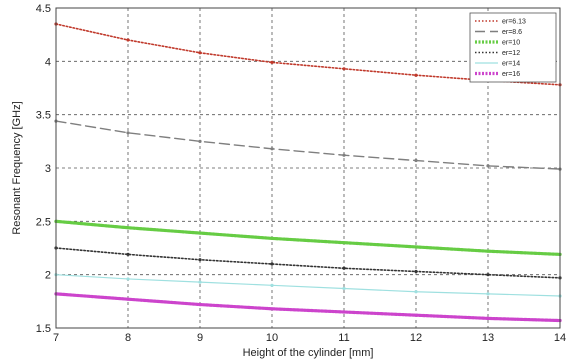 The image size is (574, 362). I want to click on y-tick-label: 2, so click(48, 276).